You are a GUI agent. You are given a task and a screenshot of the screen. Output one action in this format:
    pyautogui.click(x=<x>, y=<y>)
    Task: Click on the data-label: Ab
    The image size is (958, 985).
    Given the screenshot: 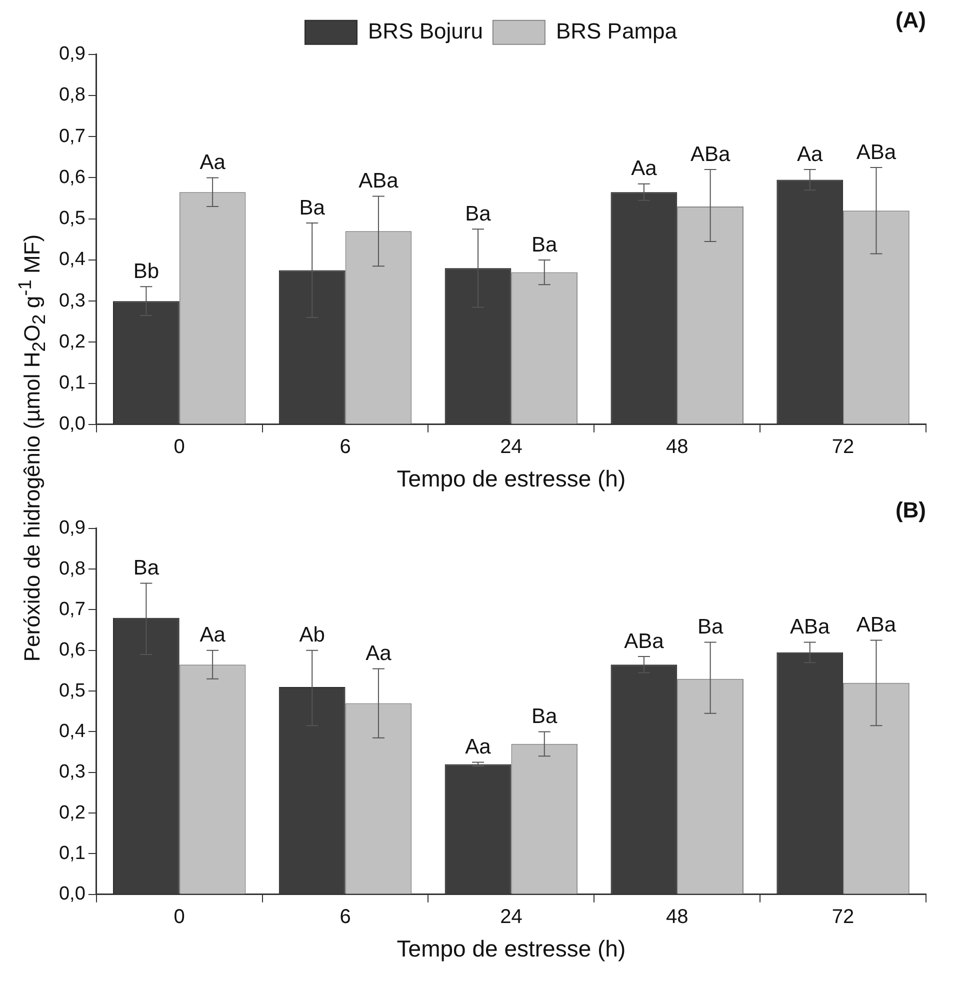 What is the action you would take?
    pyautogui.click(x=312, y=635)
    